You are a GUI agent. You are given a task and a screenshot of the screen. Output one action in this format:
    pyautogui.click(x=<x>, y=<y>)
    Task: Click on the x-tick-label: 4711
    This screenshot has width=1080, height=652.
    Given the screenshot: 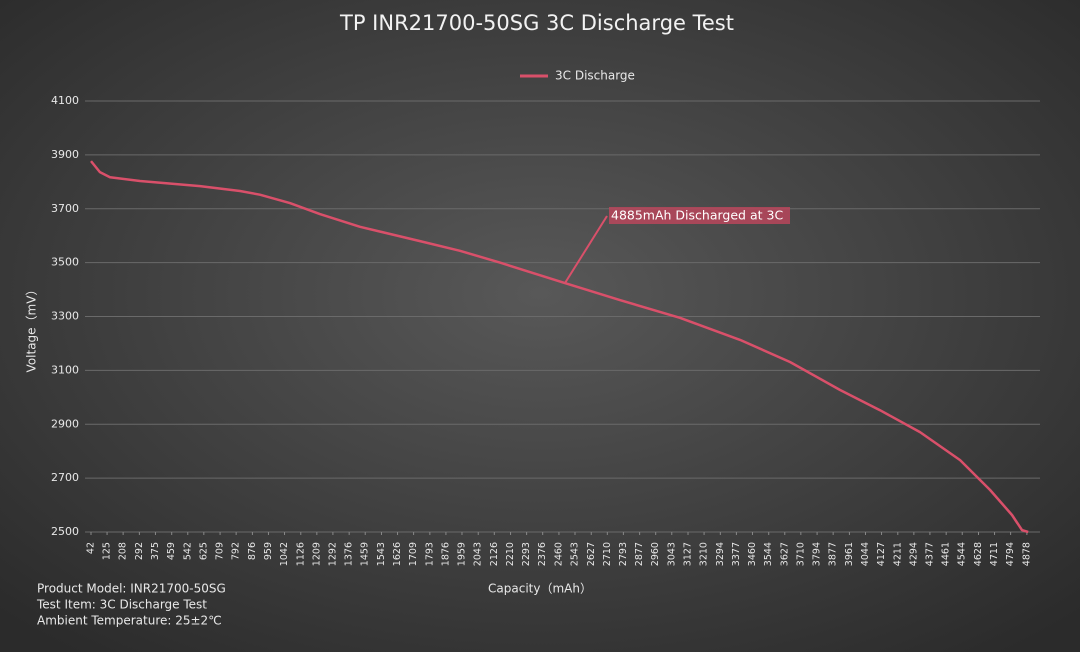 What is the action you would take?
    pyautogui.click(x=994, y=554)
    